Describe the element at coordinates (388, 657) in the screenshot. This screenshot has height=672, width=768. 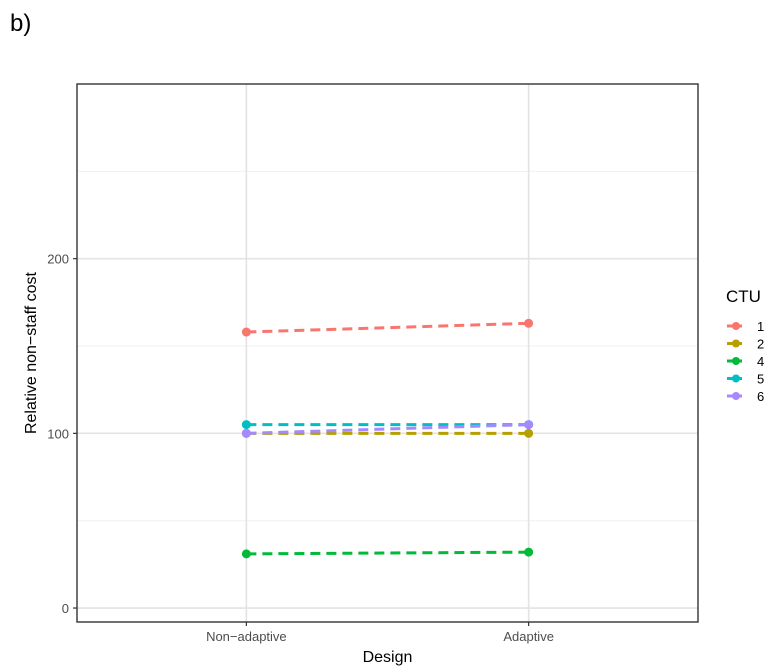
I see `x-axis-title: Design` at that location.